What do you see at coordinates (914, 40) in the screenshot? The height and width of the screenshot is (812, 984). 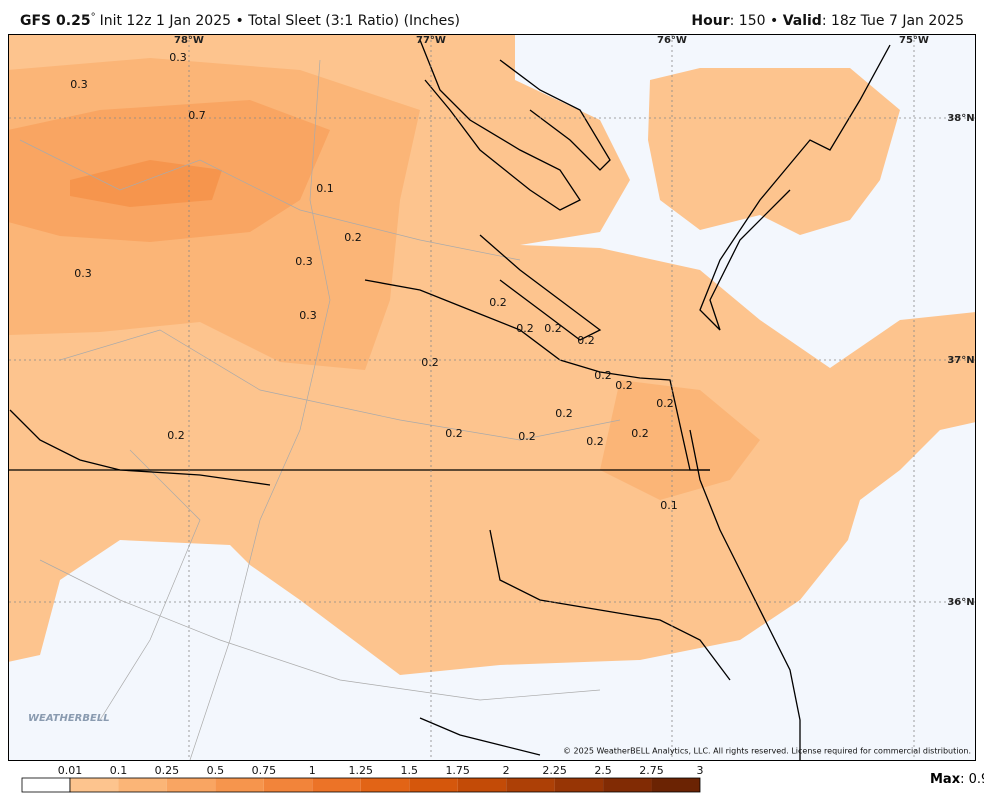 I see `longitude-label: 75°W` at bounding box center [914, 40].